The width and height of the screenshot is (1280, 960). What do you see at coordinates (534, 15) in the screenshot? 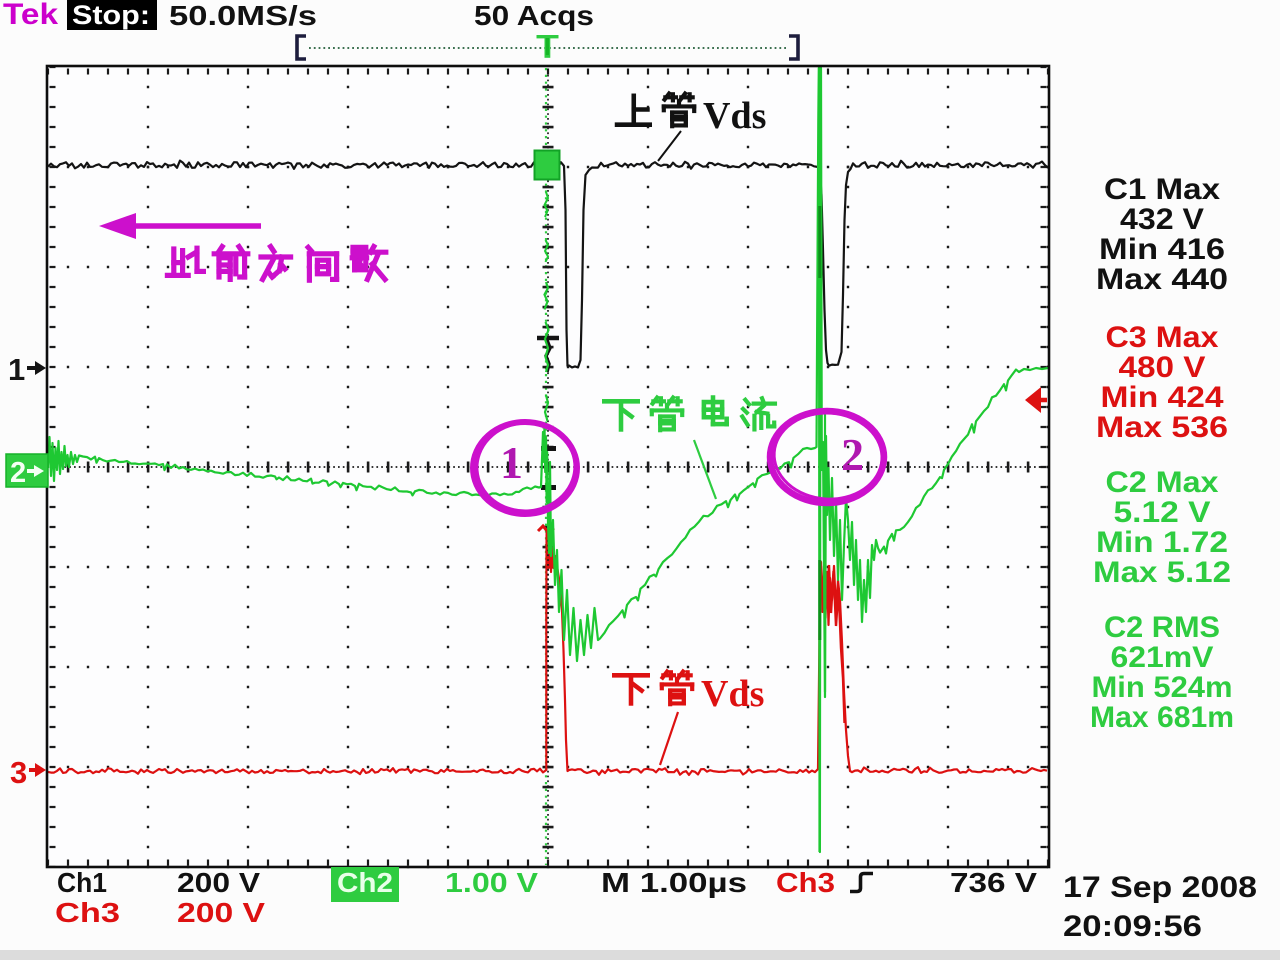
I see `svg-text: 50 Acqs` at bounding box center [534, 15].